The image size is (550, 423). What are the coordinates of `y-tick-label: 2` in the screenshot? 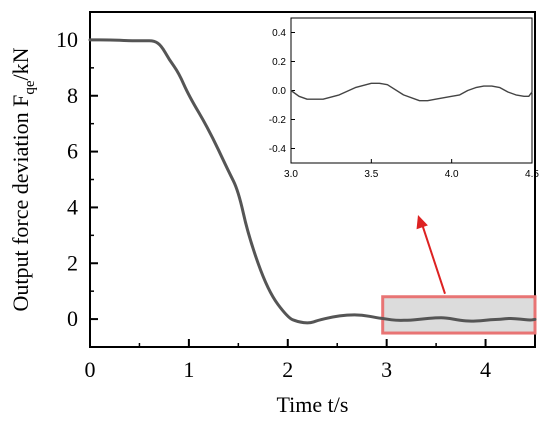 It's located at (72, 262).